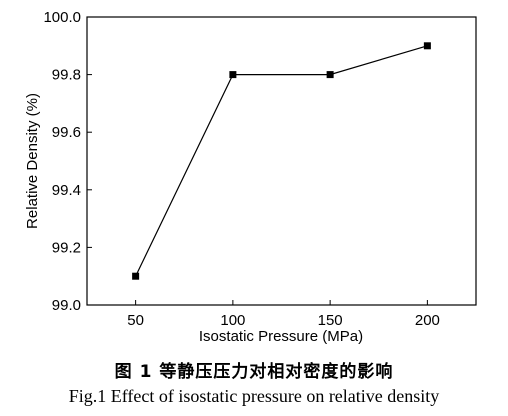  Describe the element at coordinates (427, 320) in the screenshot. I see `x-tick-label: 200` at that location.